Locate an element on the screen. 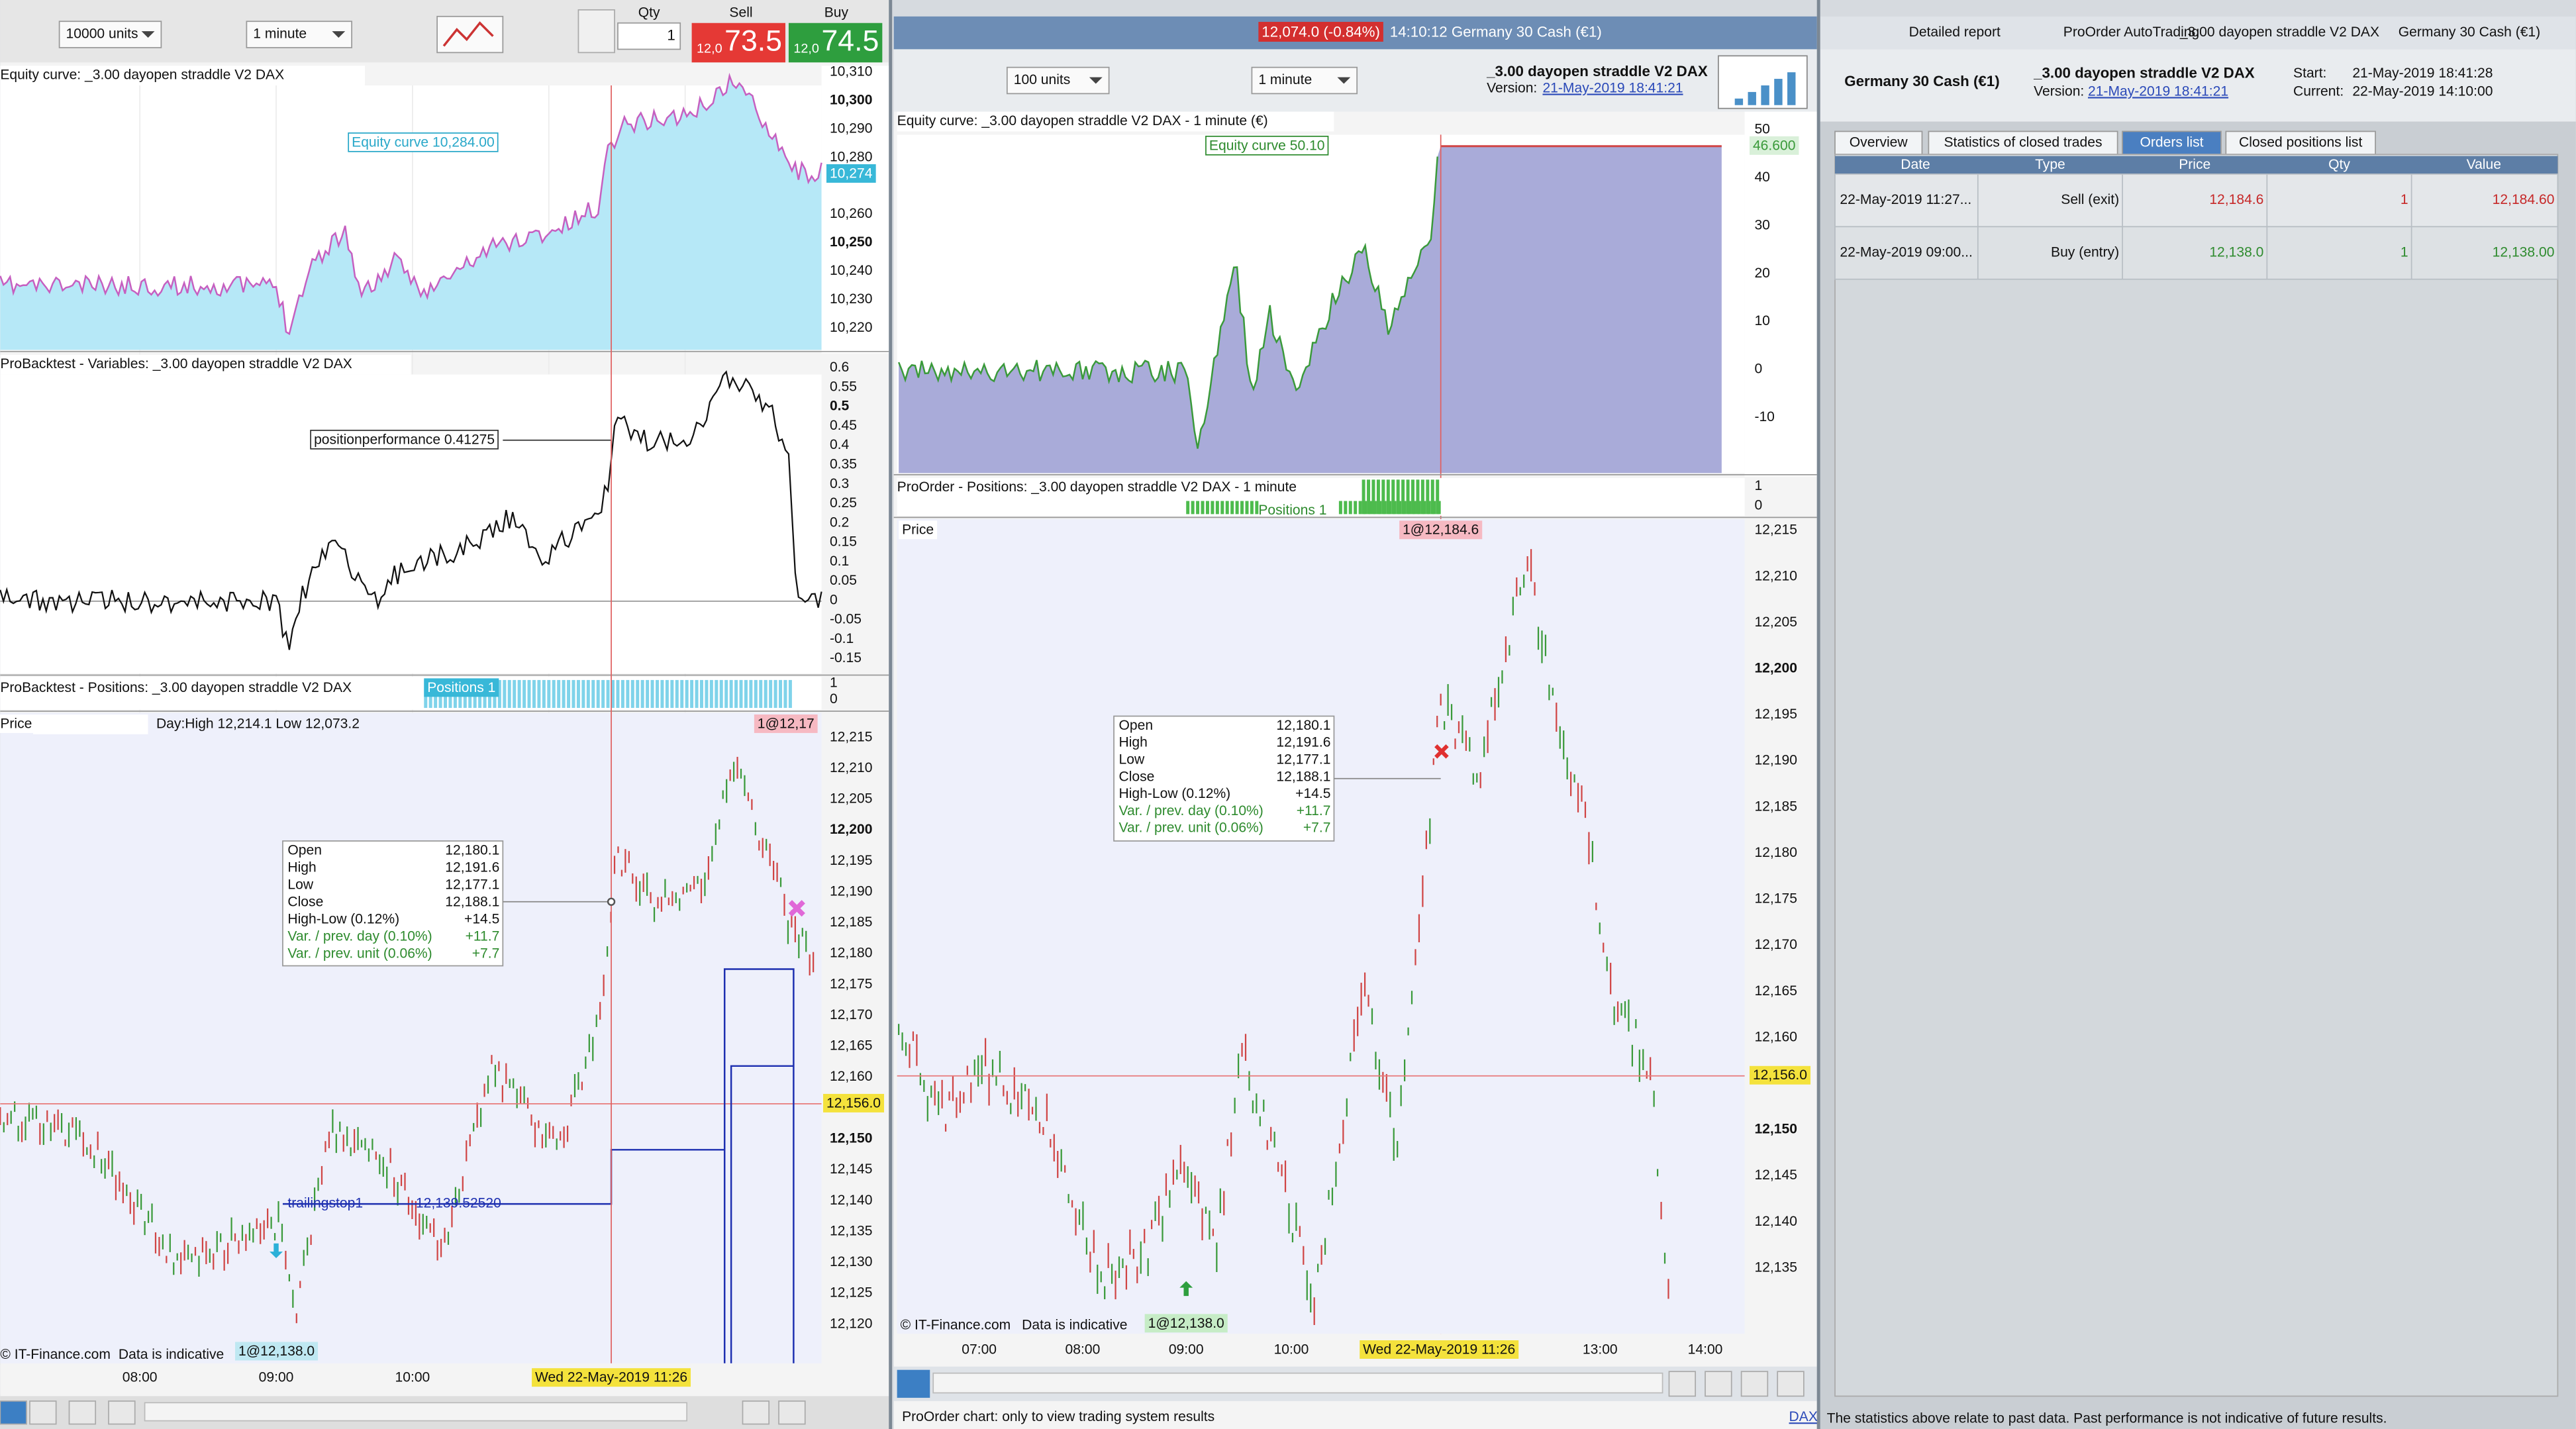  label: 10:00 is located at coordinates (412, 1378).